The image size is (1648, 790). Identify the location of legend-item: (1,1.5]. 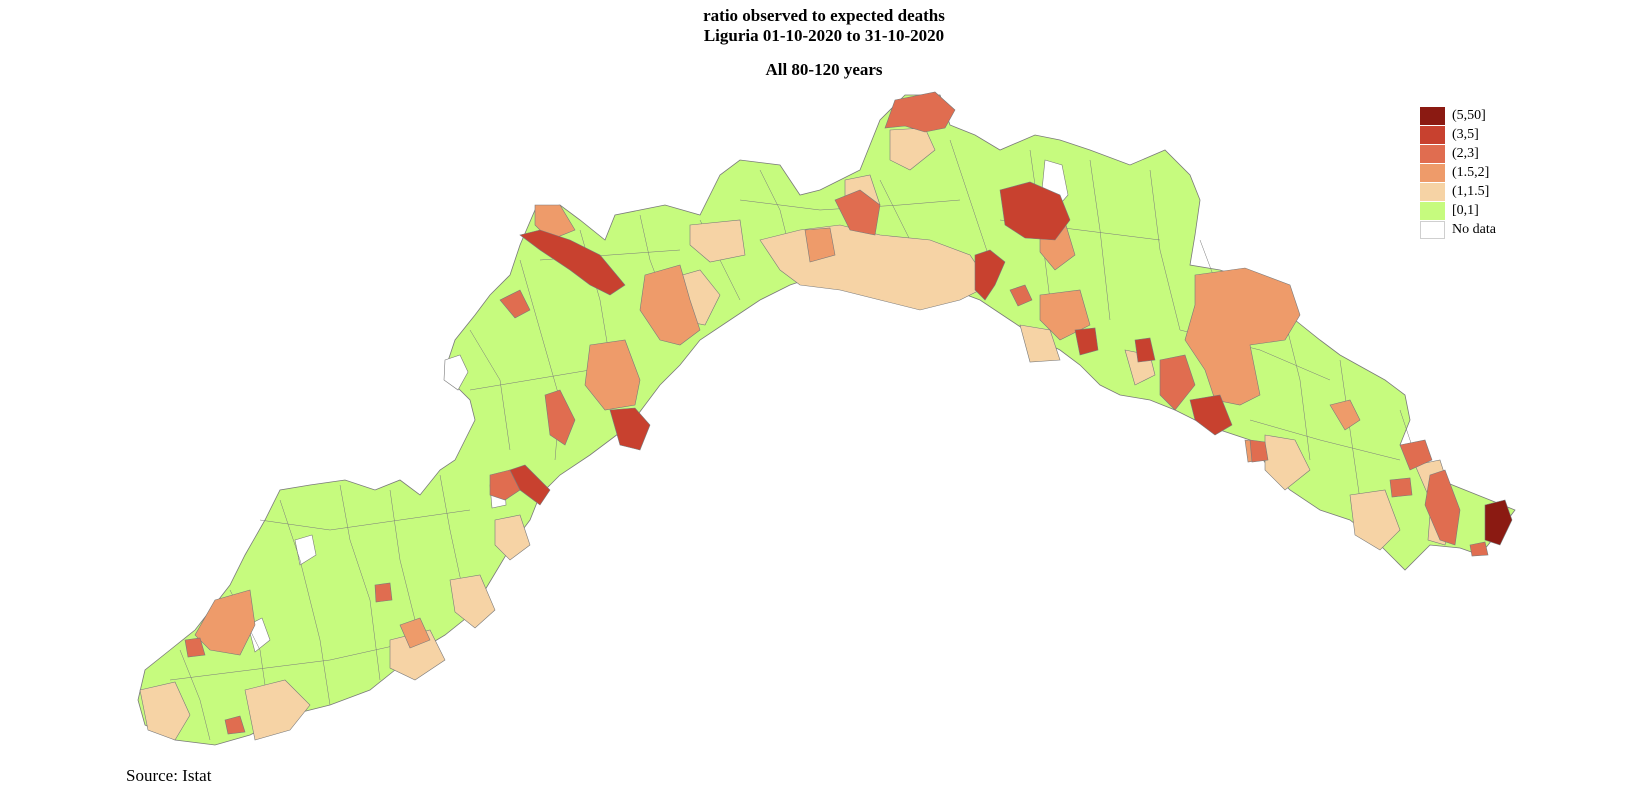
(1458, 191).